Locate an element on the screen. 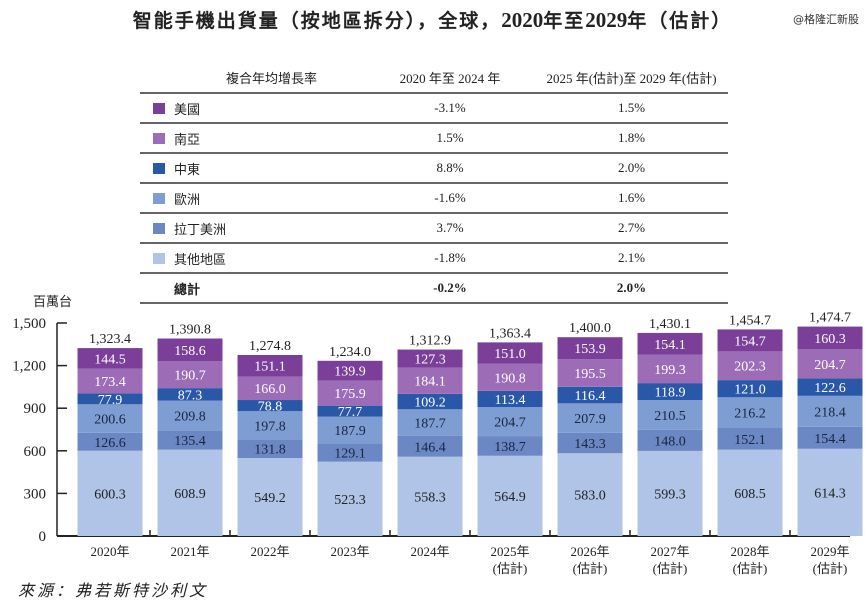 The height and width of the screenshot is (609, 865). data-label: 87.3 is located at coordinates (190, 395).